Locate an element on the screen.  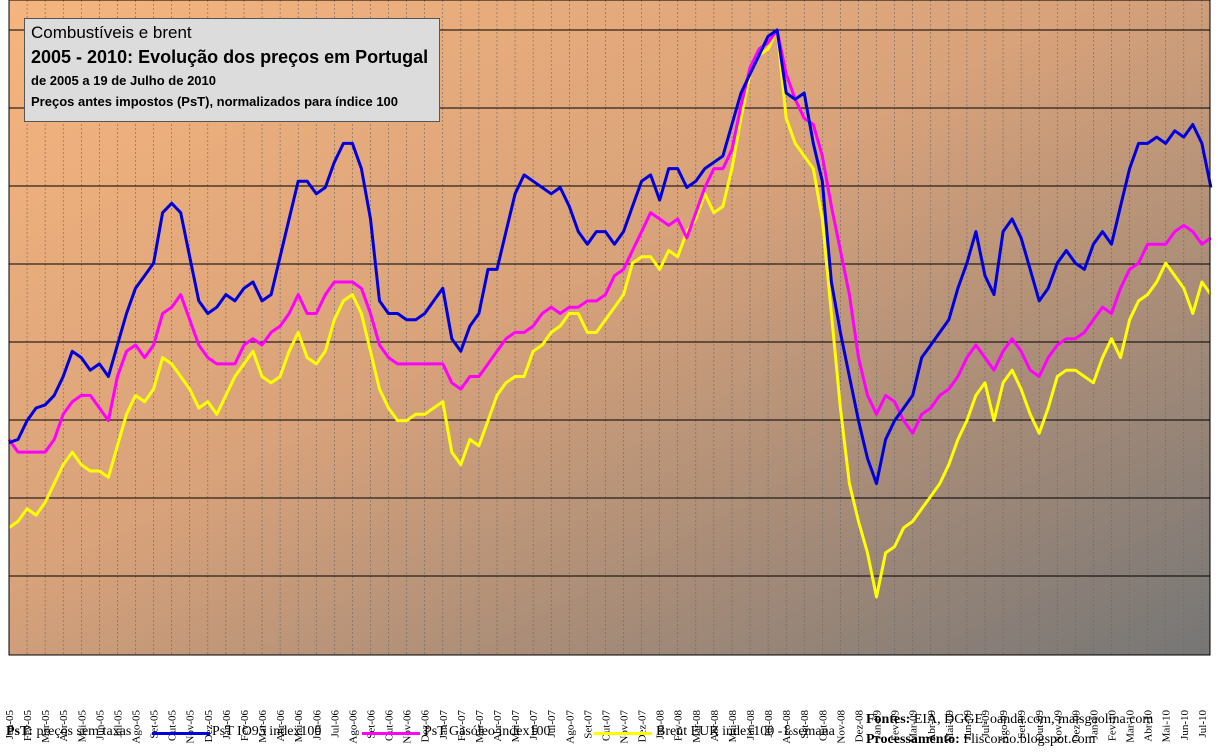
x-tick-label: Abr-07 is located at coordinates (498, 726).